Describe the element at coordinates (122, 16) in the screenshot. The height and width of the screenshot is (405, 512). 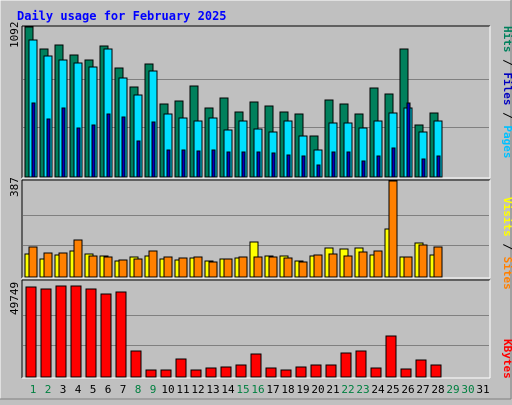
I see `chart-title: Daily usage for February 2025` at that location.